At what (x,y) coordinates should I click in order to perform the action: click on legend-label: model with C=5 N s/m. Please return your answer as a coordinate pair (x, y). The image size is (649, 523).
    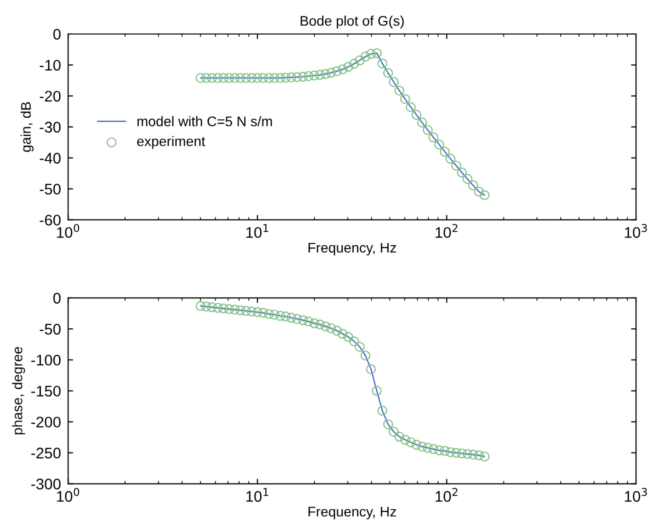
    Looking at the image, I should click on (204, 121).